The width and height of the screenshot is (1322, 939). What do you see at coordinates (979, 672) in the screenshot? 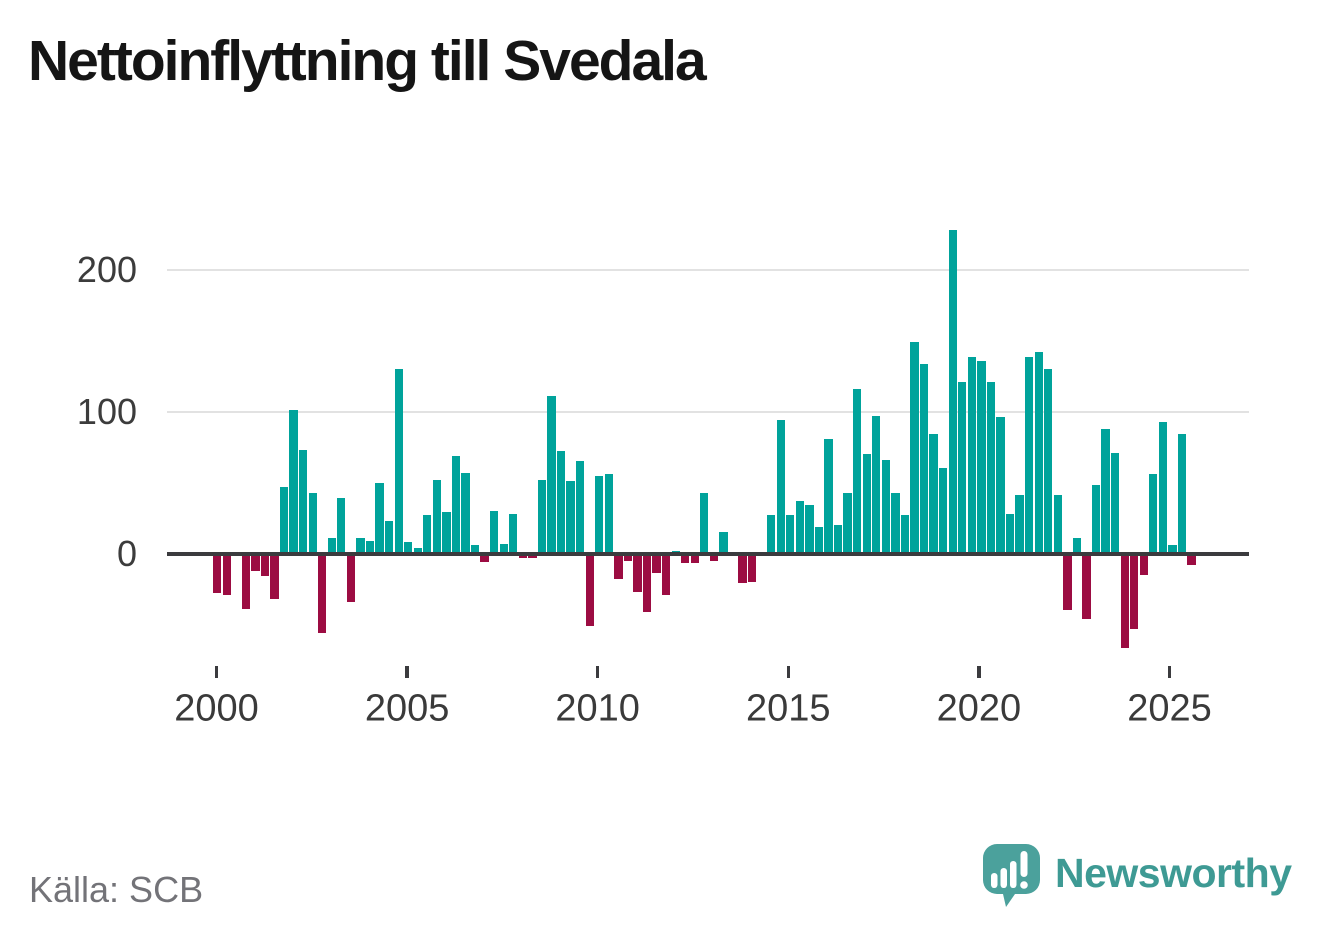
I see `x-axis-tick-2020` at bounding box center [979, 672].